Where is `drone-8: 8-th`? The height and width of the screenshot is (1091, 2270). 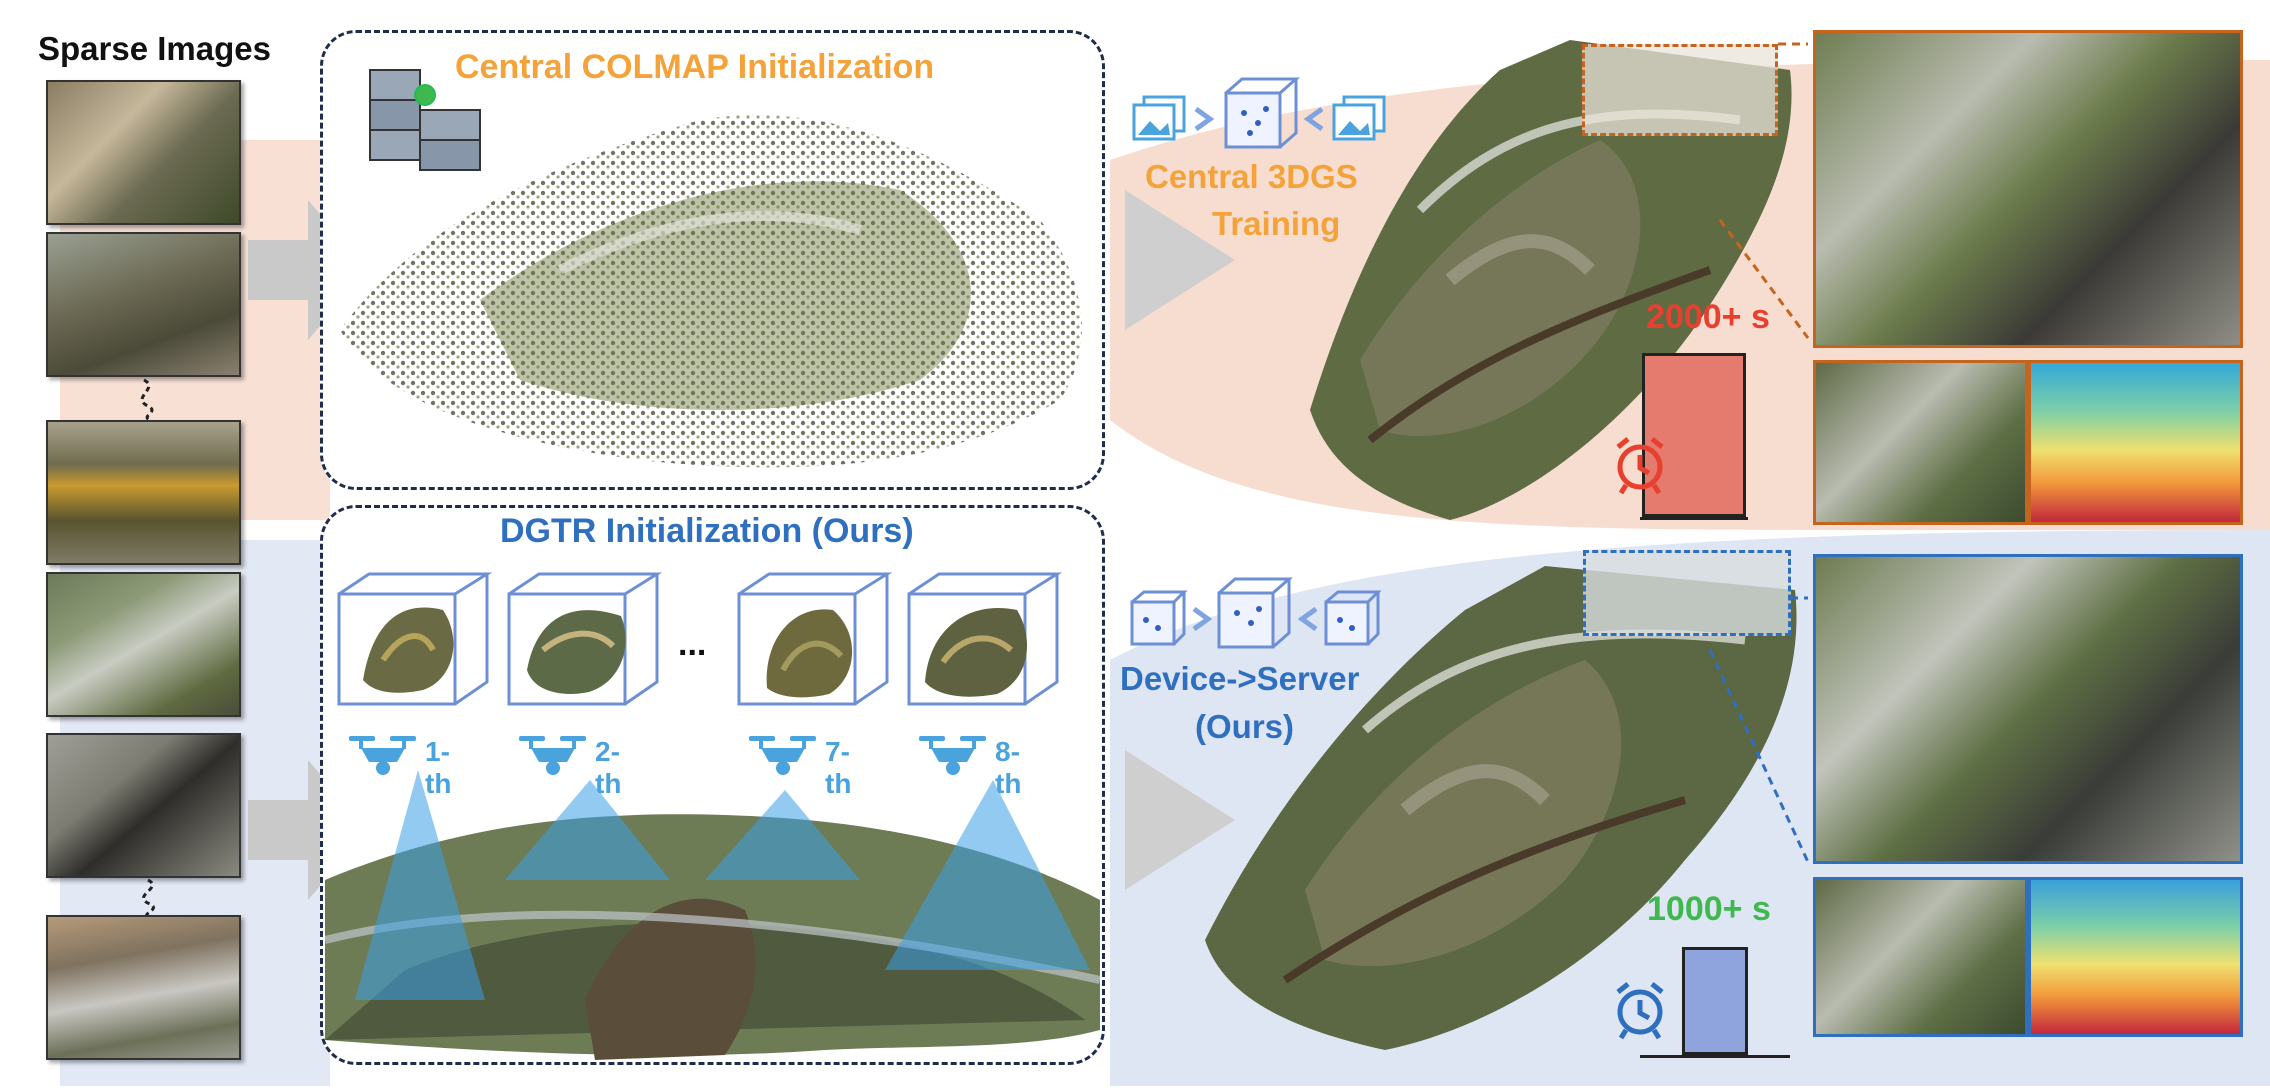 drone-8: 8-th is located at coordinates (968, 764).